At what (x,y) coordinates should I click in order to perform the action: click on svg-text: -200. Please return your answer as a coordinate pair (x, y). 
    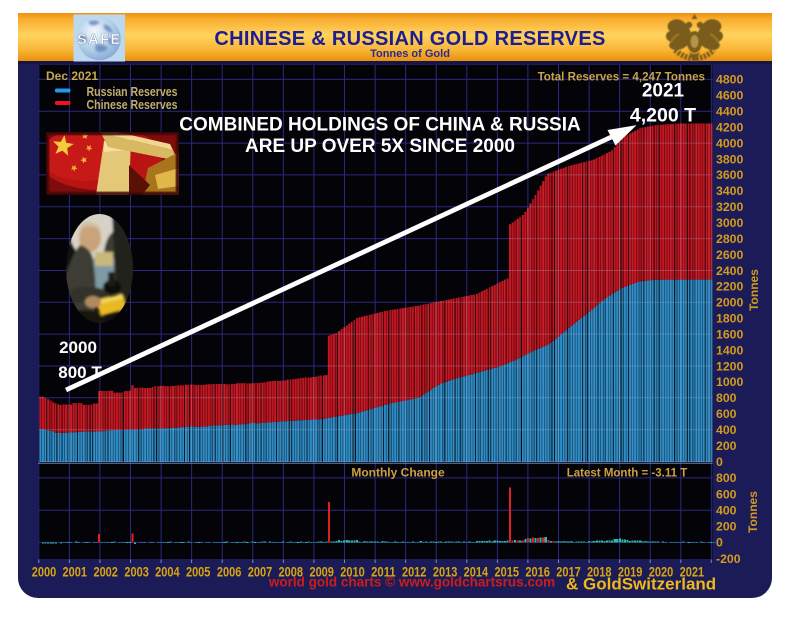
    Looking at the image, I should click on (728, 559).